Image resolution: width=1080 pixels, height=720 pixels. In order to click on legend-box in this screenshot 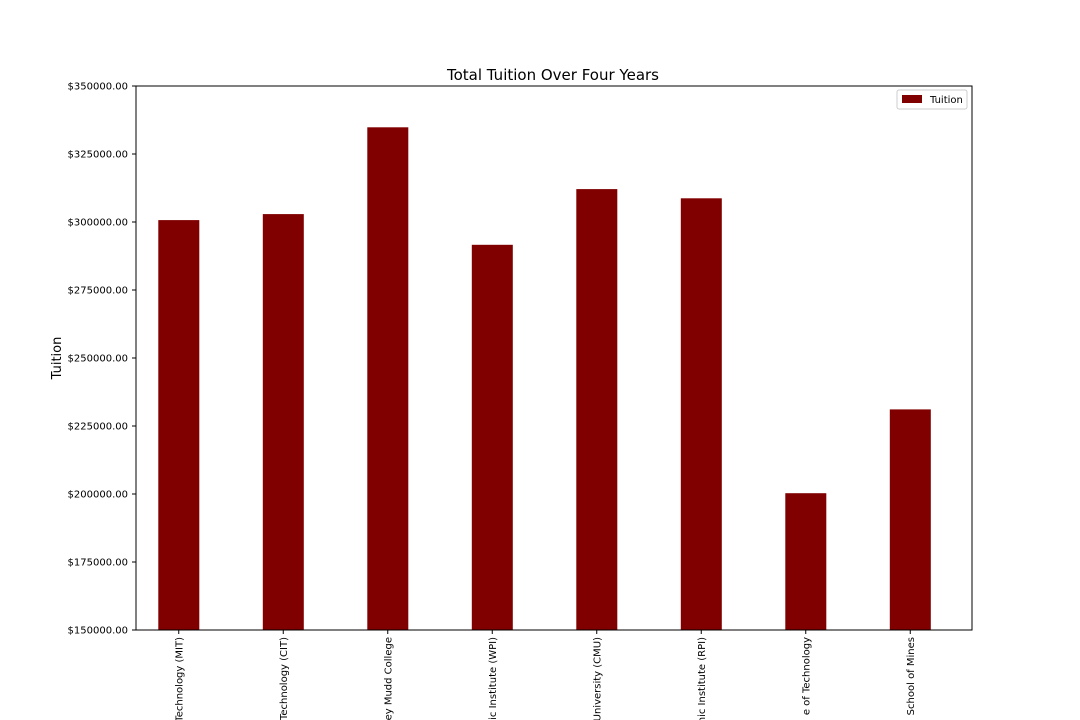, I will do `click(932, 99)`.